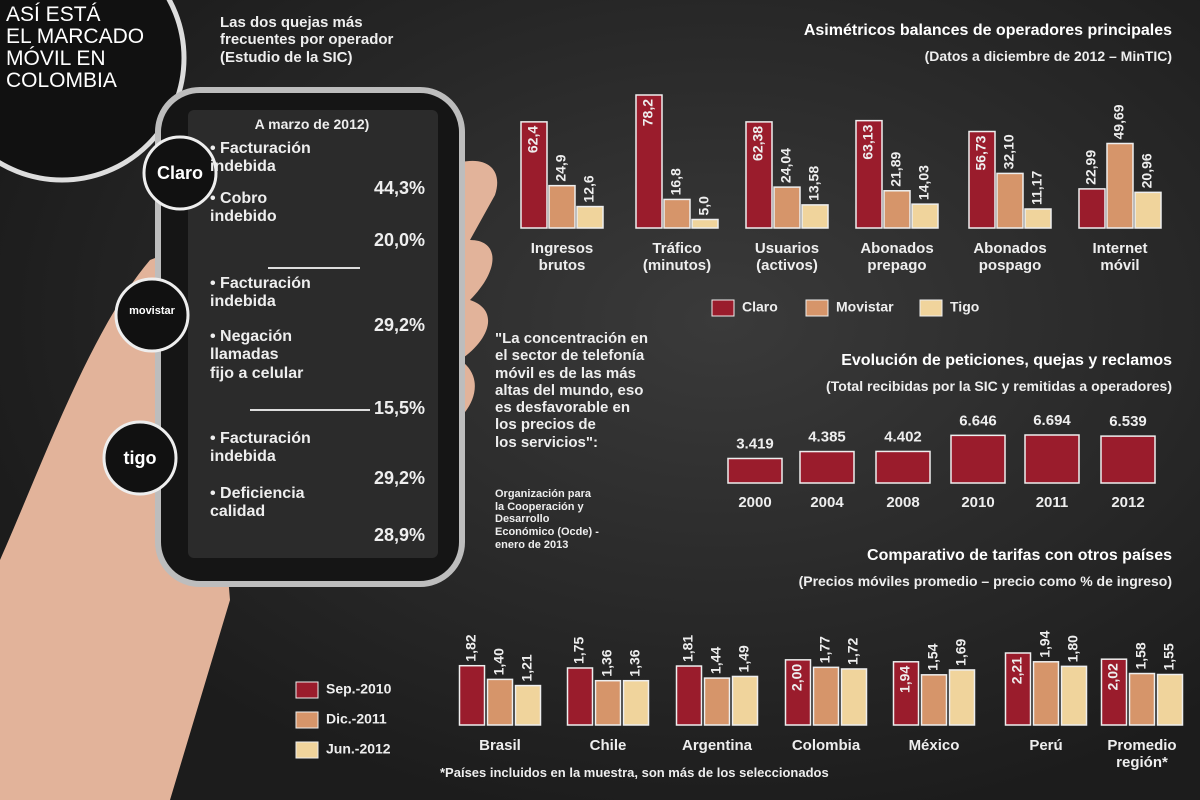  I want to click on complaint-value: 15,5%, so click(399, 408).